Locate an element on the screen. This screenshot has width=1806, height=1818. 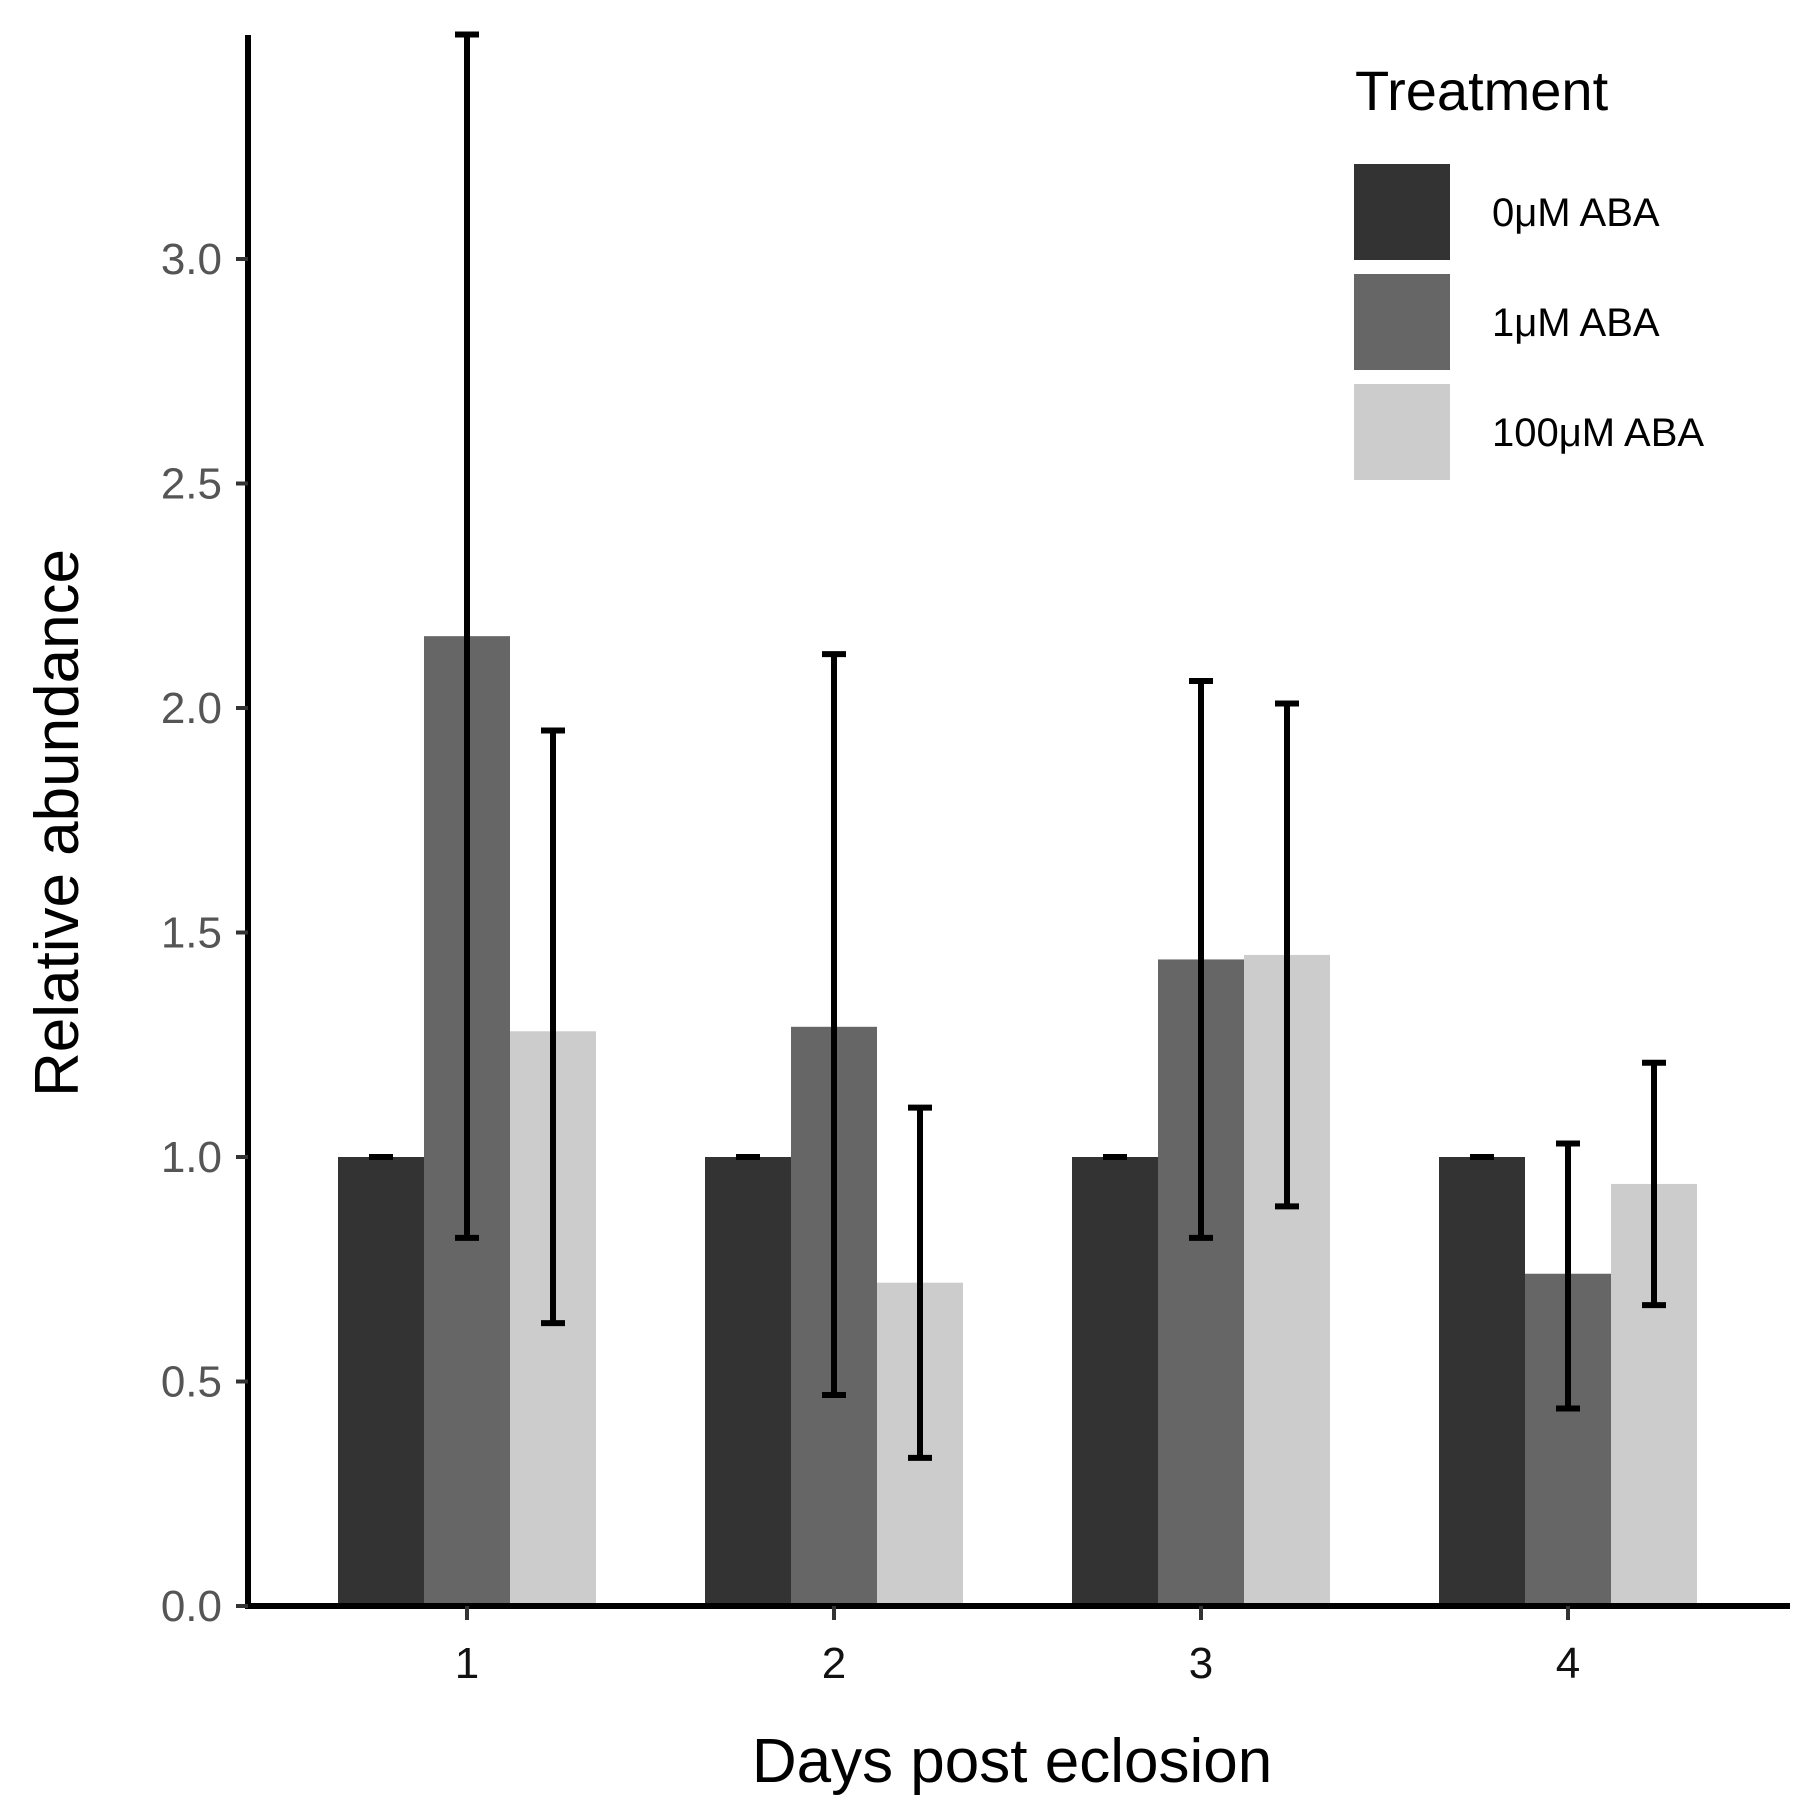
y-ticks-layer: 0.0 0.5 1.0 1.5 2.0 2.5 3.0 is located at coordinates (204, 933).